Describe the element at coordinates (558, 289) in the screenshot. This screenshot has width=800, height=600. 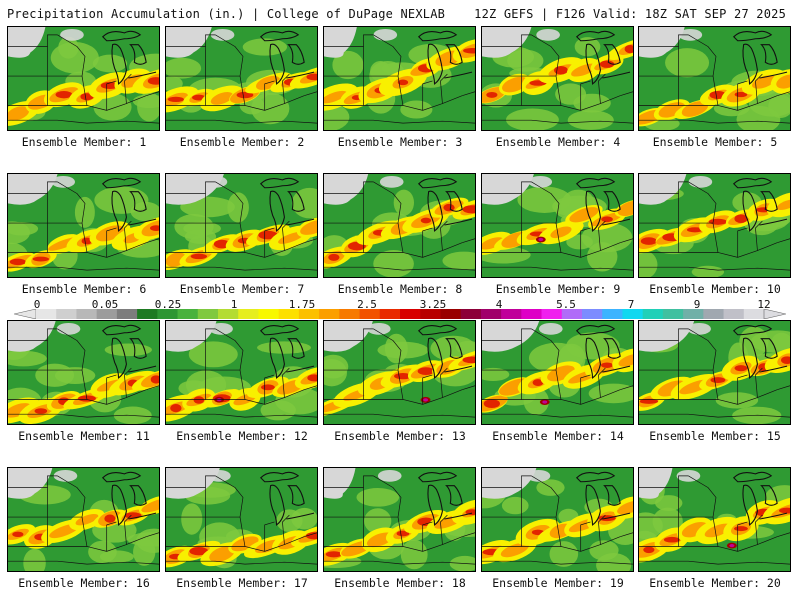
I see `member-label: Ensemble Member: 9` at that location.